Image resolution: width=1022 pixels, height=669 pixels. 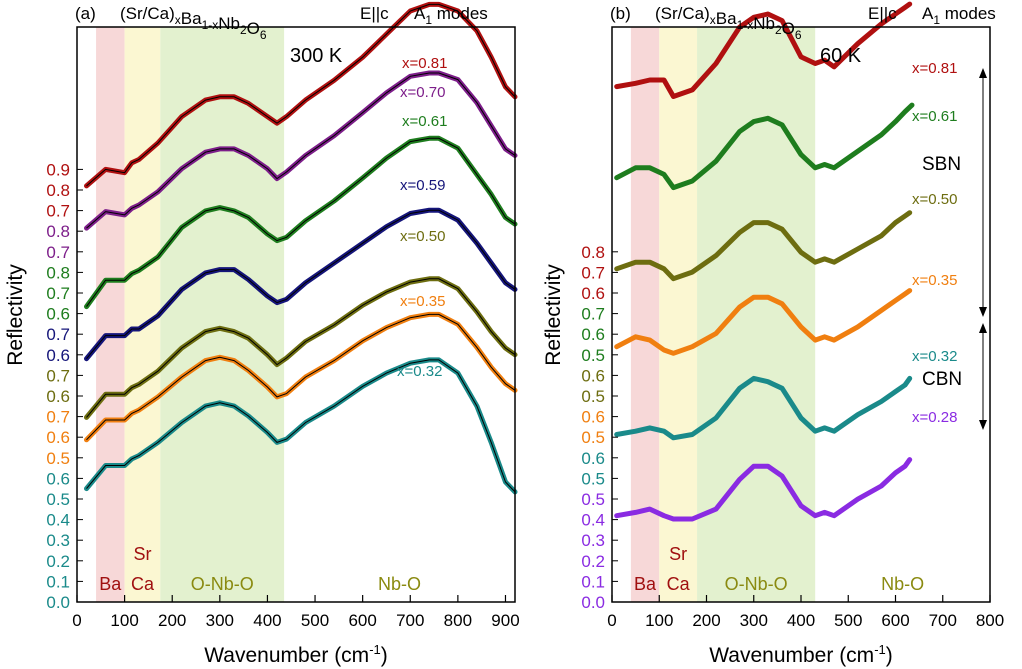 What do you see at coordinates (848, 620) in the screenshot?
I see `x-tick-label: 500` at bounding box center [848, 620].